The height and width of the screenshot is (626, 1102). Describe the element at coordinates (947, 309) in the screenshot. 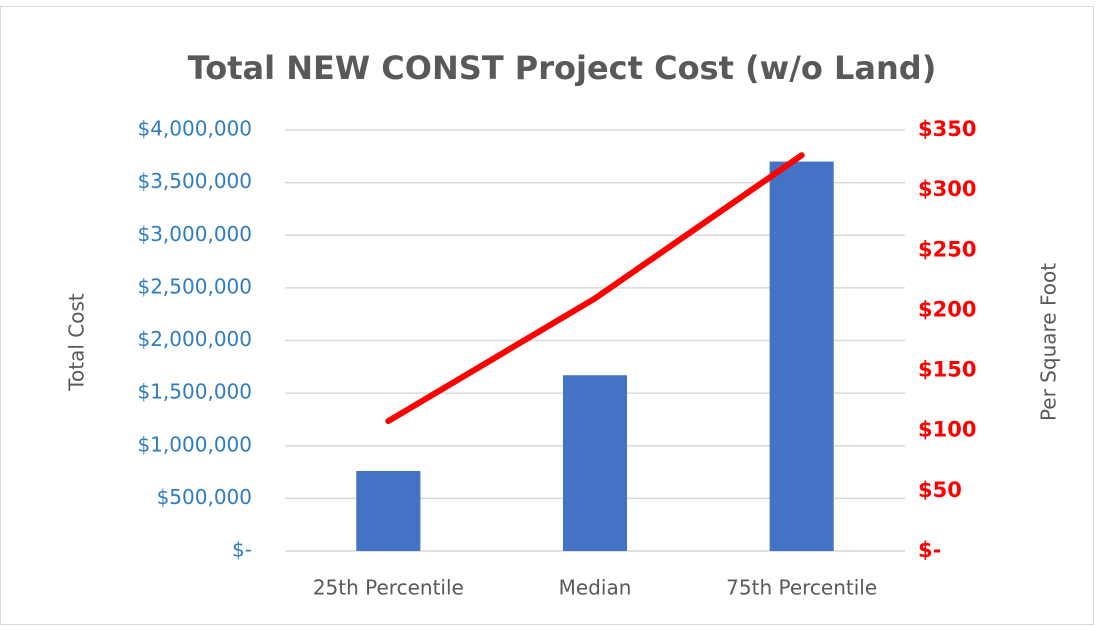

I see `y2-tick-label: $200` at that location.